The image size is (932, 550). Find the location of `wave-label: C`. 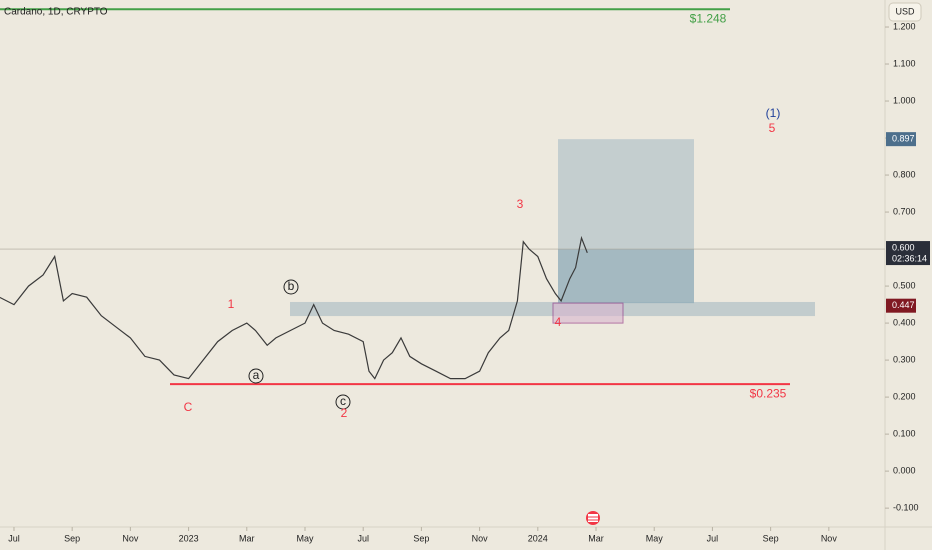

wave-label: C is located at coordinates (188, 407).